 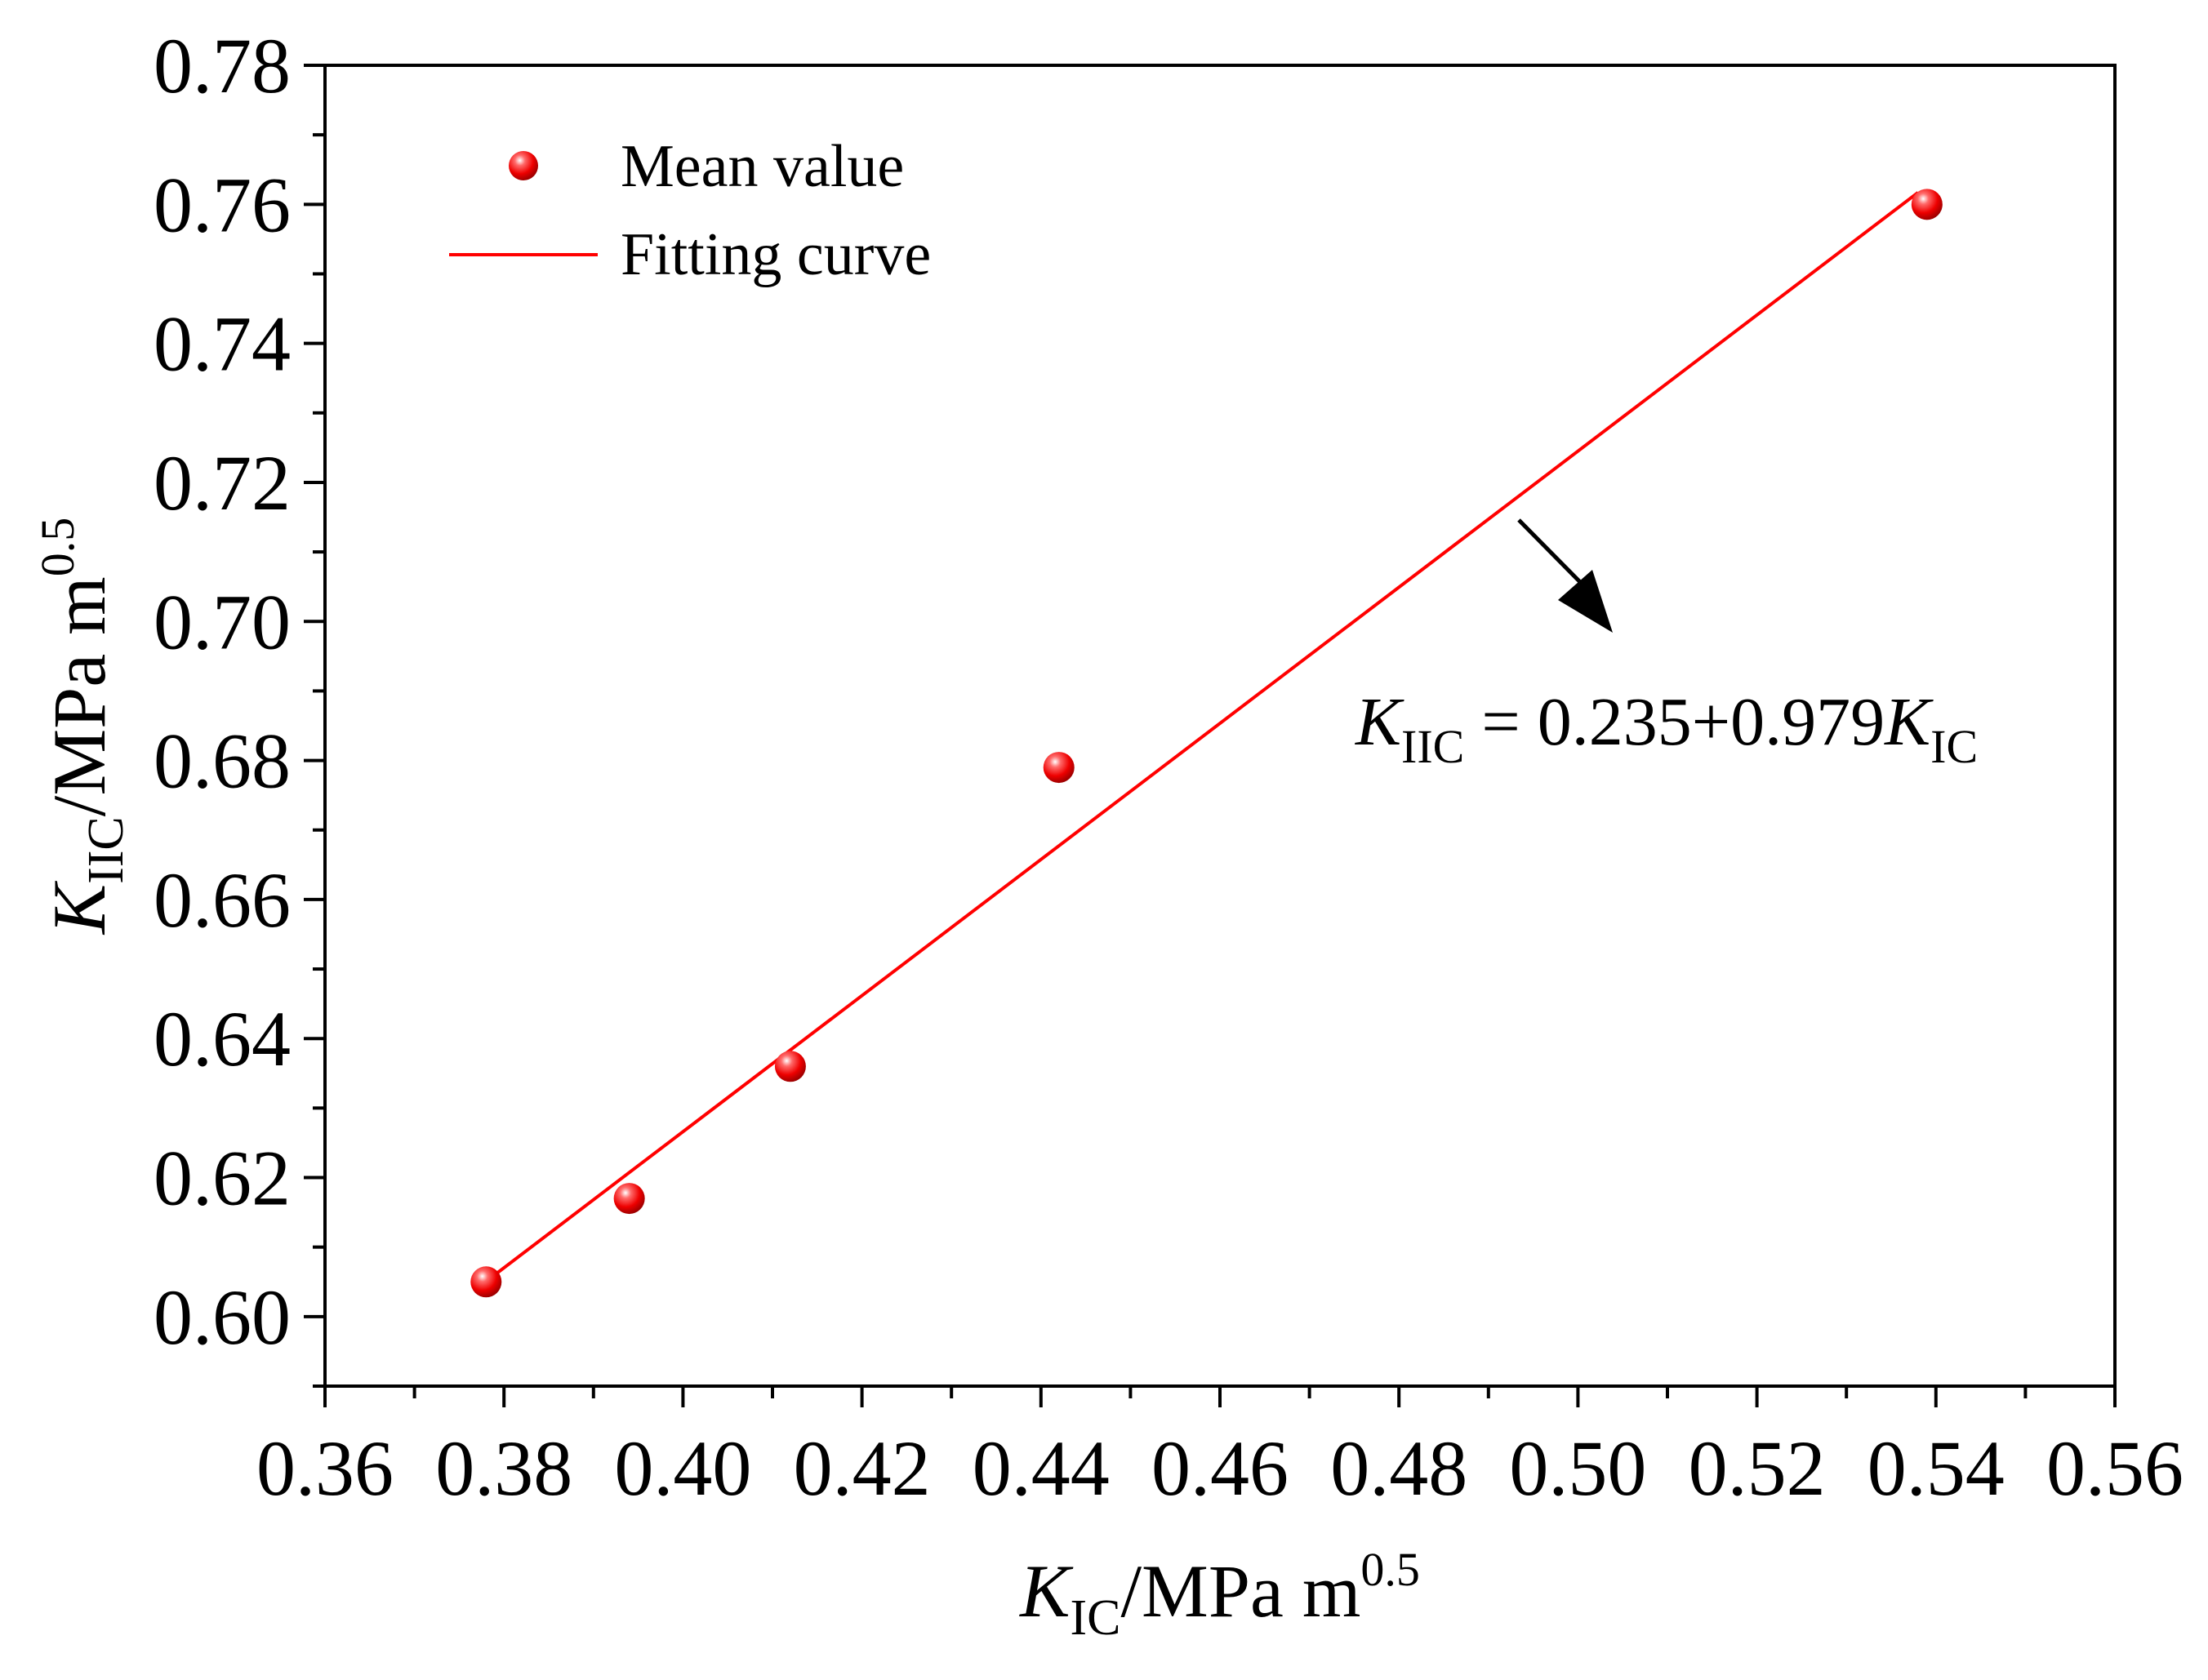 What do you see at coordinates (223, 1317) in the screenshot?
I see `y-tick-label: 0.60` at bounding box center [223, 1317].